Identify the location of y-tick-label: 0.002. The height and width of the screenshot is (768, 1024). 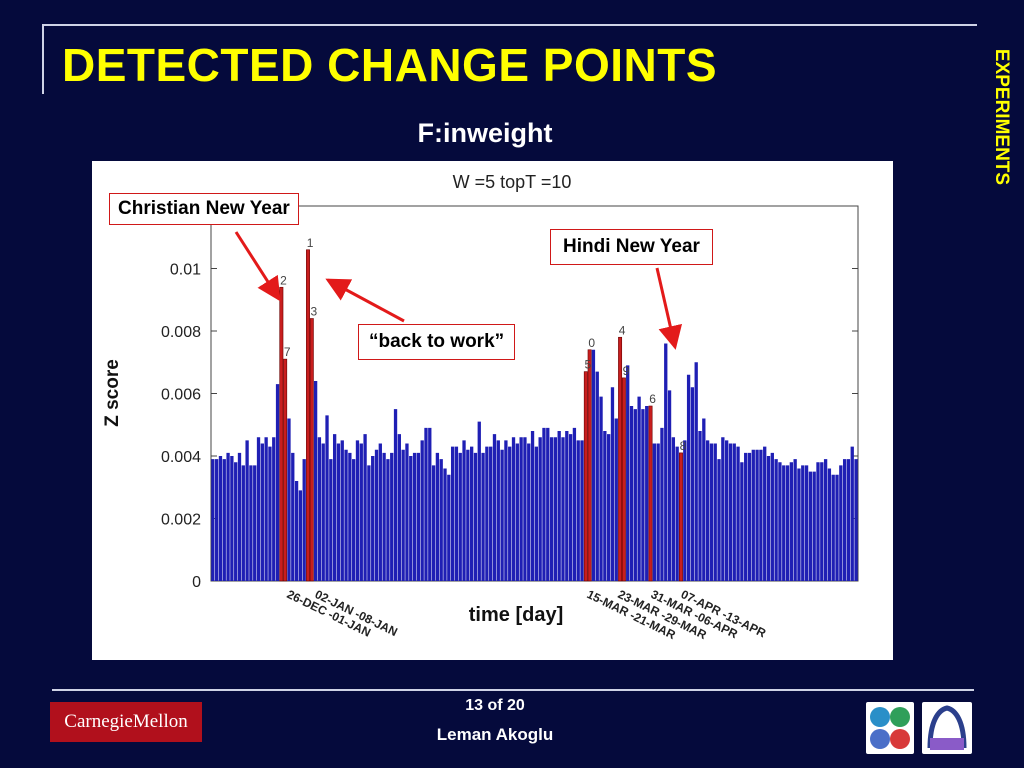
(181, 520).